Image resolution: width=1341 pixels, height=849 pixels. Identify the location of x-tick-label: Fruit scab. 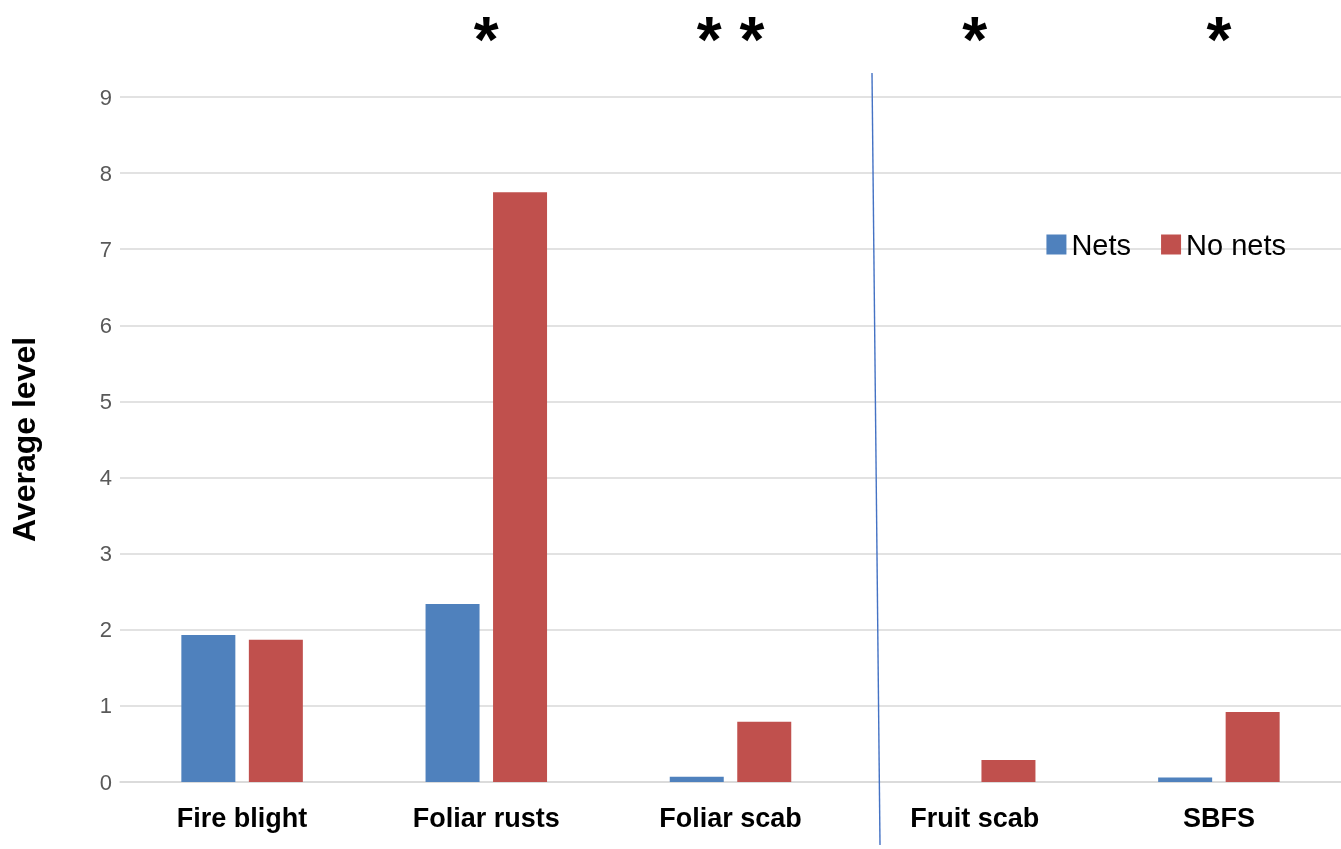
(975, 817).